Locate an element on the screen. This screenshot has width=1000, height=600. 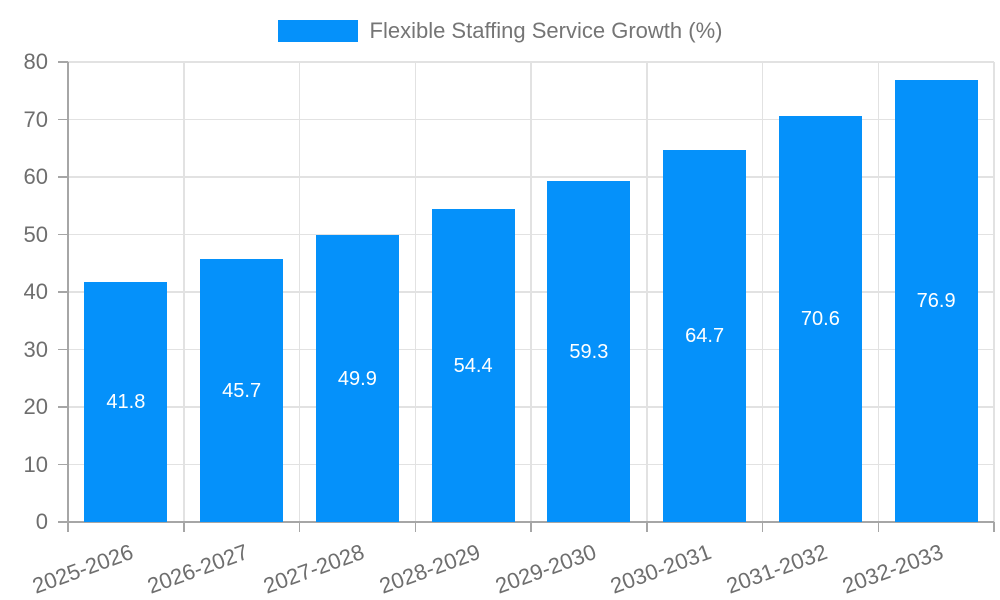
legend-label: Flexible Staffing Service Growth (%) is located at coordinates (546, 30).